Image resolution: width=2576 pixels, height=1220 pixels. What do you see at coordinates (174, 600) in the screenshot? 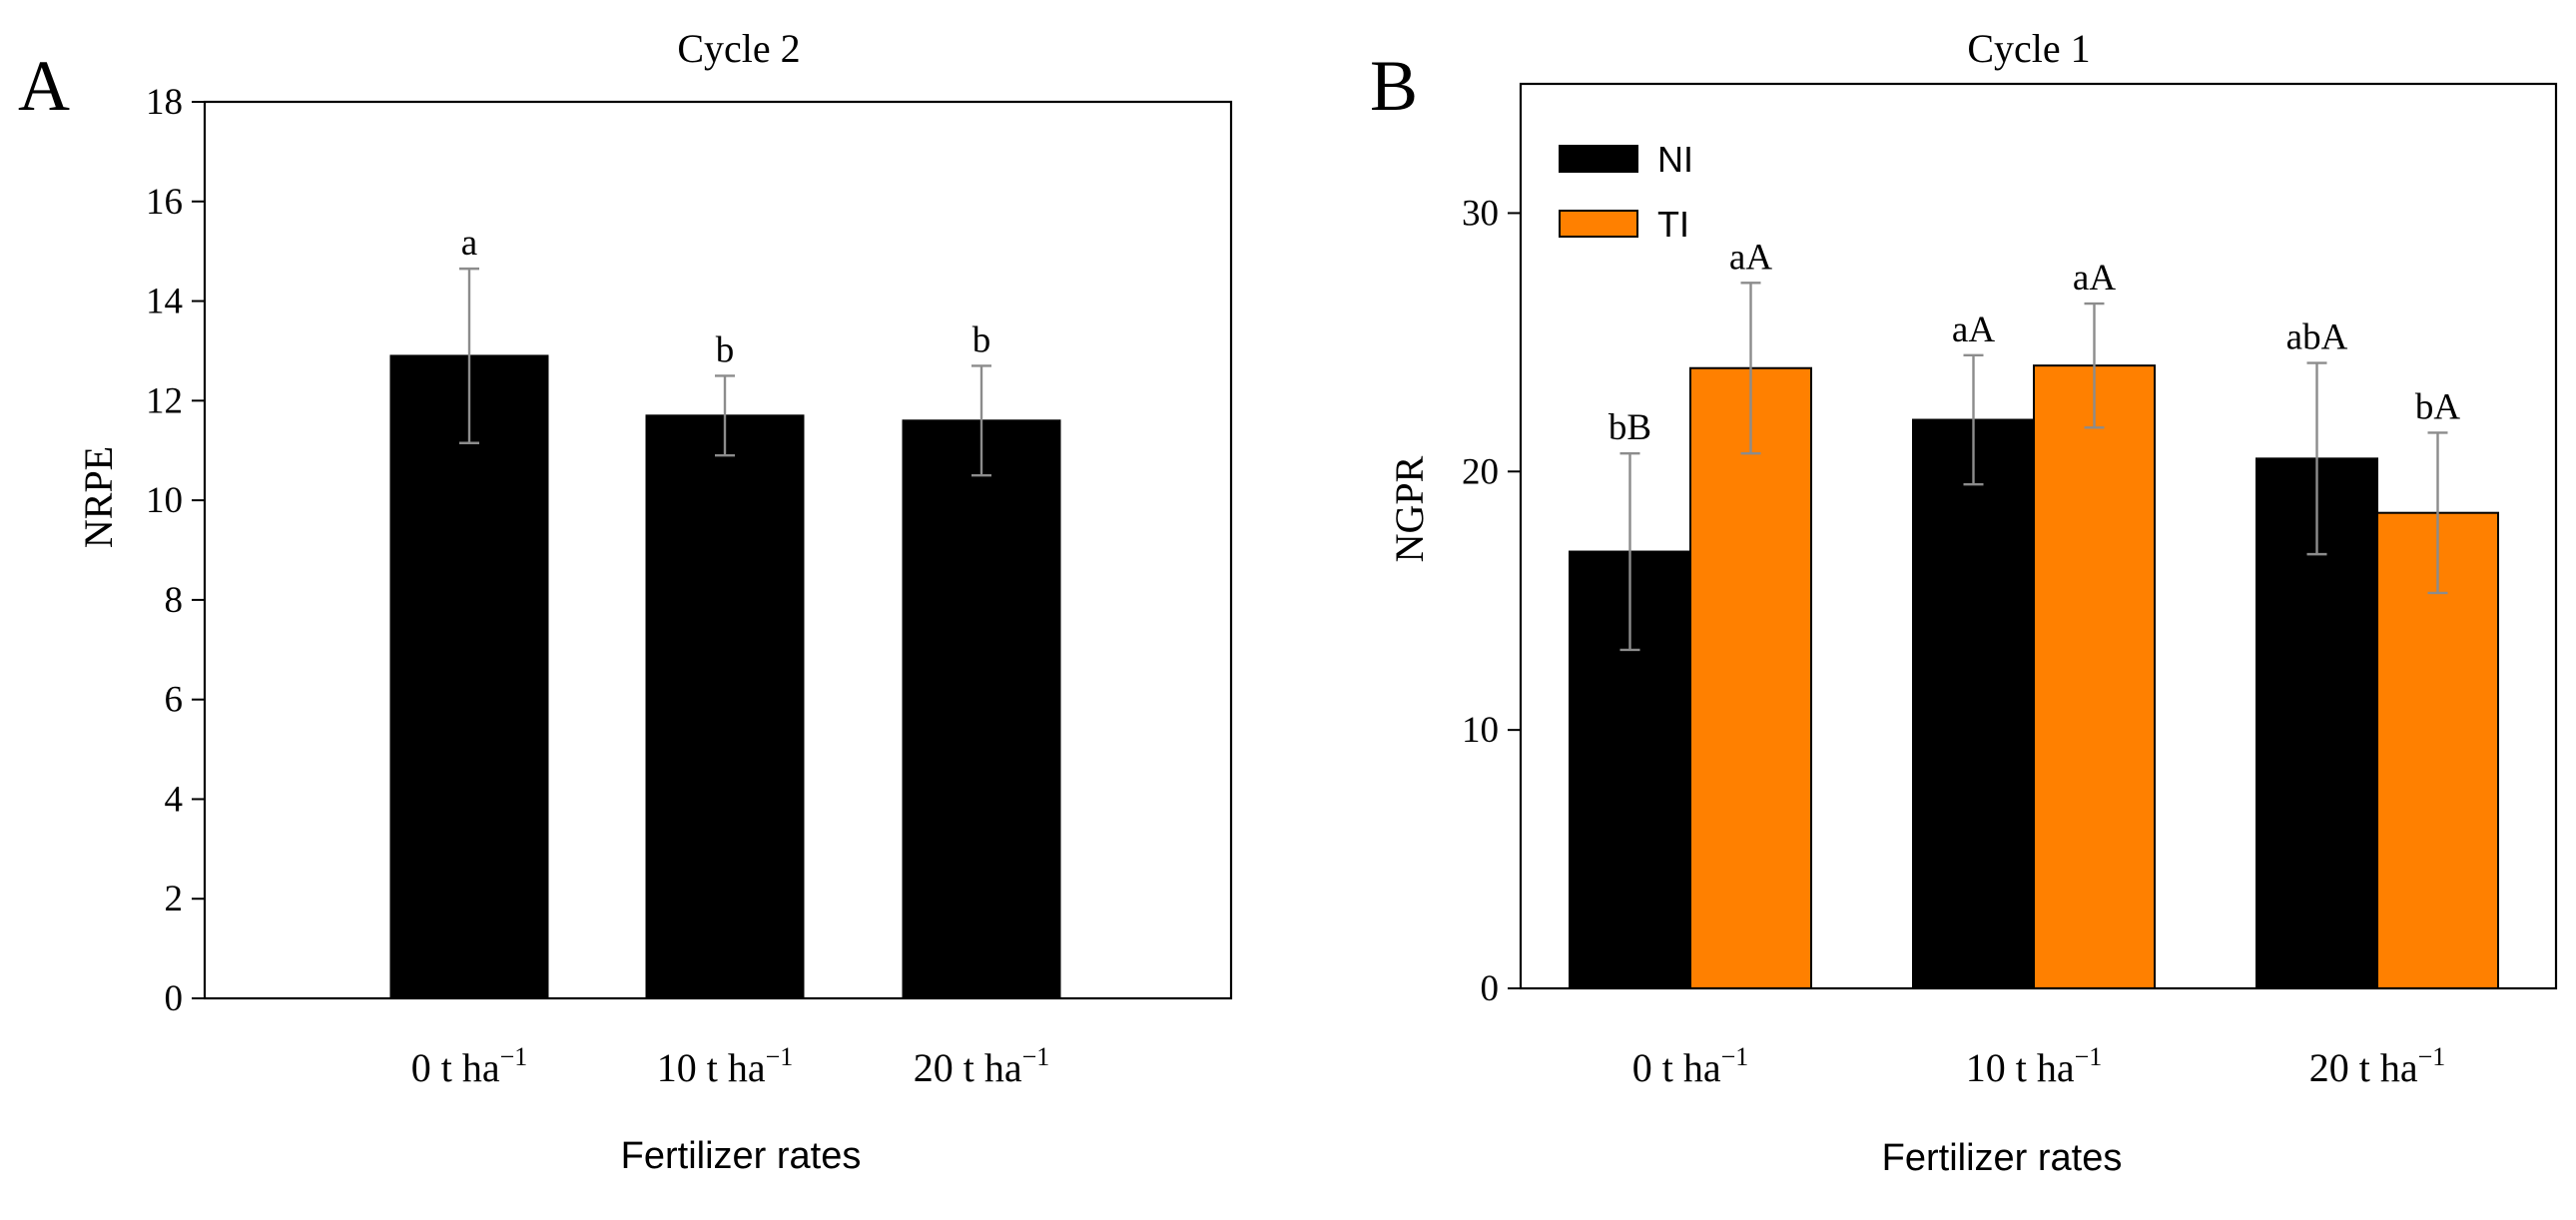
I see `y-tick-label-a: 8` at bounding box center [174, 600].